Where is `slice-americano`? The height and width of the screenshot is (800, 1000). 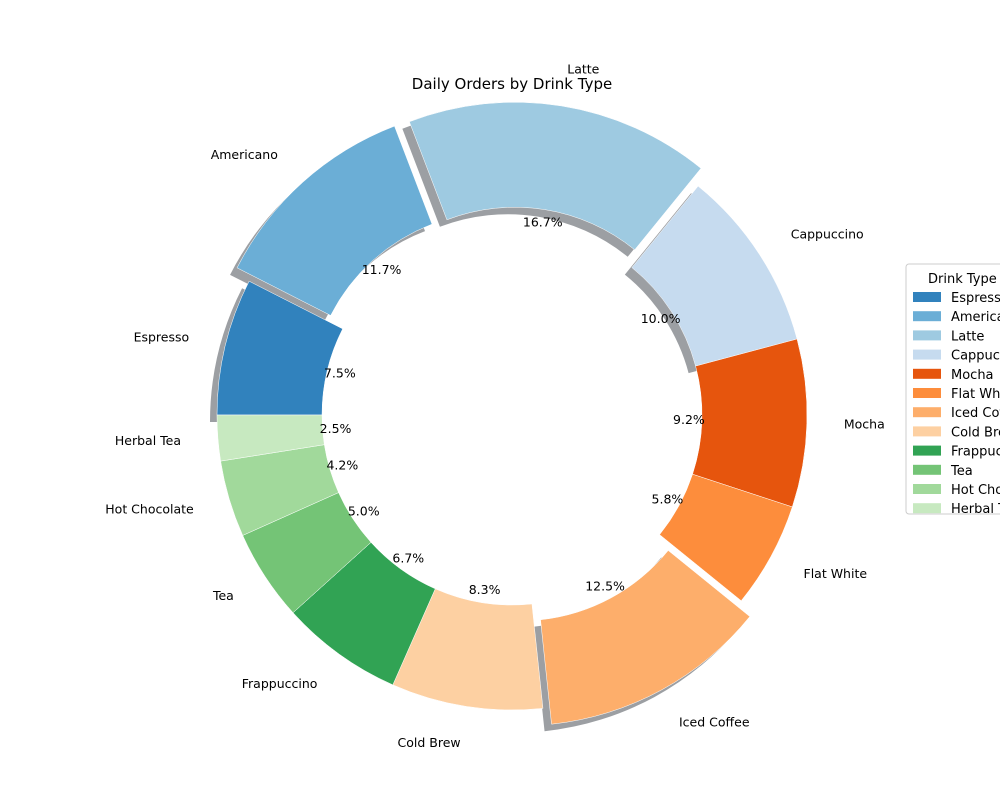 slice-americano is located at coordinates (334, 220).